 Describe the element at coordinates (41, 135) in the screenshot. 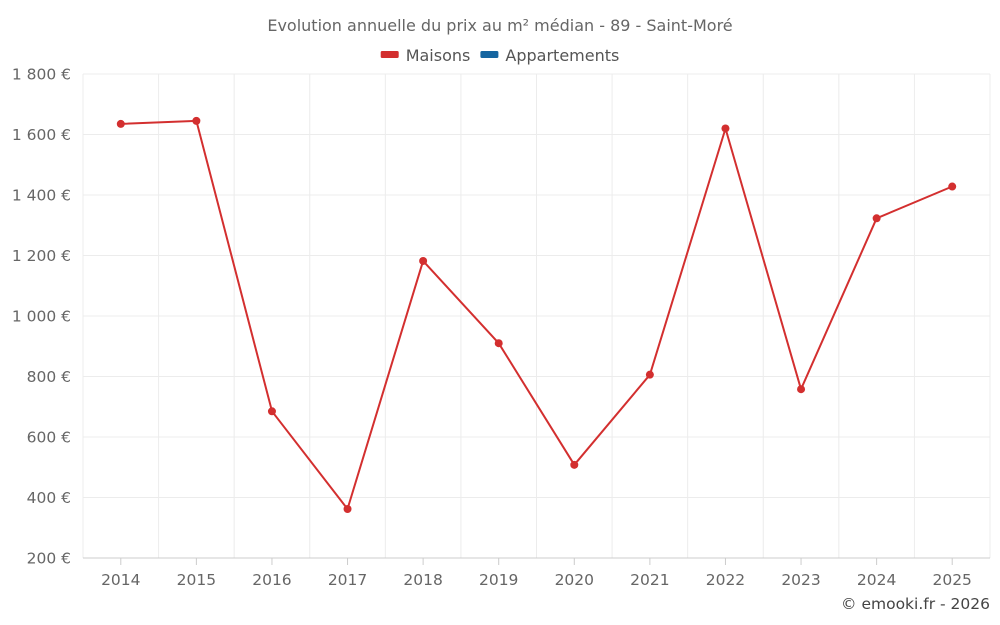

I see `y-tick-label: 1 600 €` at that location.